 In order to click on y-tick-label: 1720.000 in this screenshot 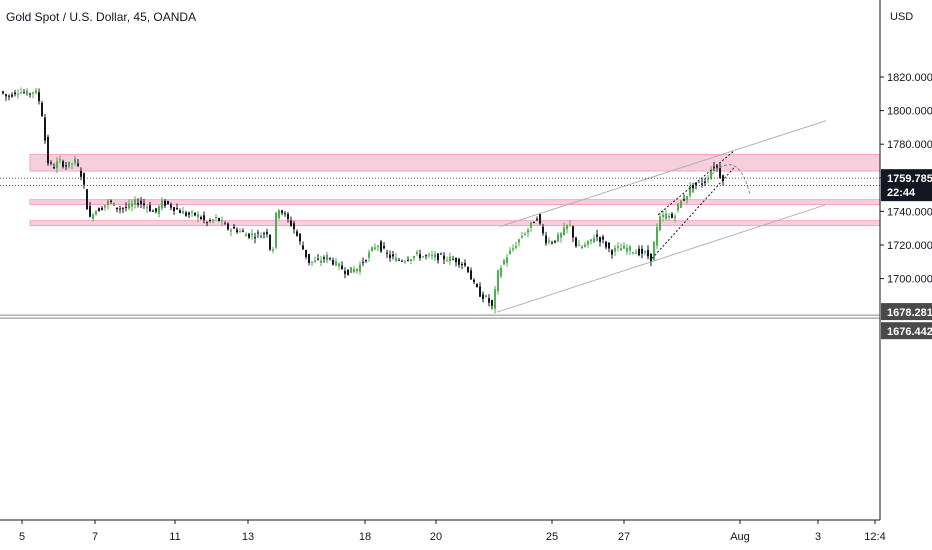, I will do `click(909, 246)`.